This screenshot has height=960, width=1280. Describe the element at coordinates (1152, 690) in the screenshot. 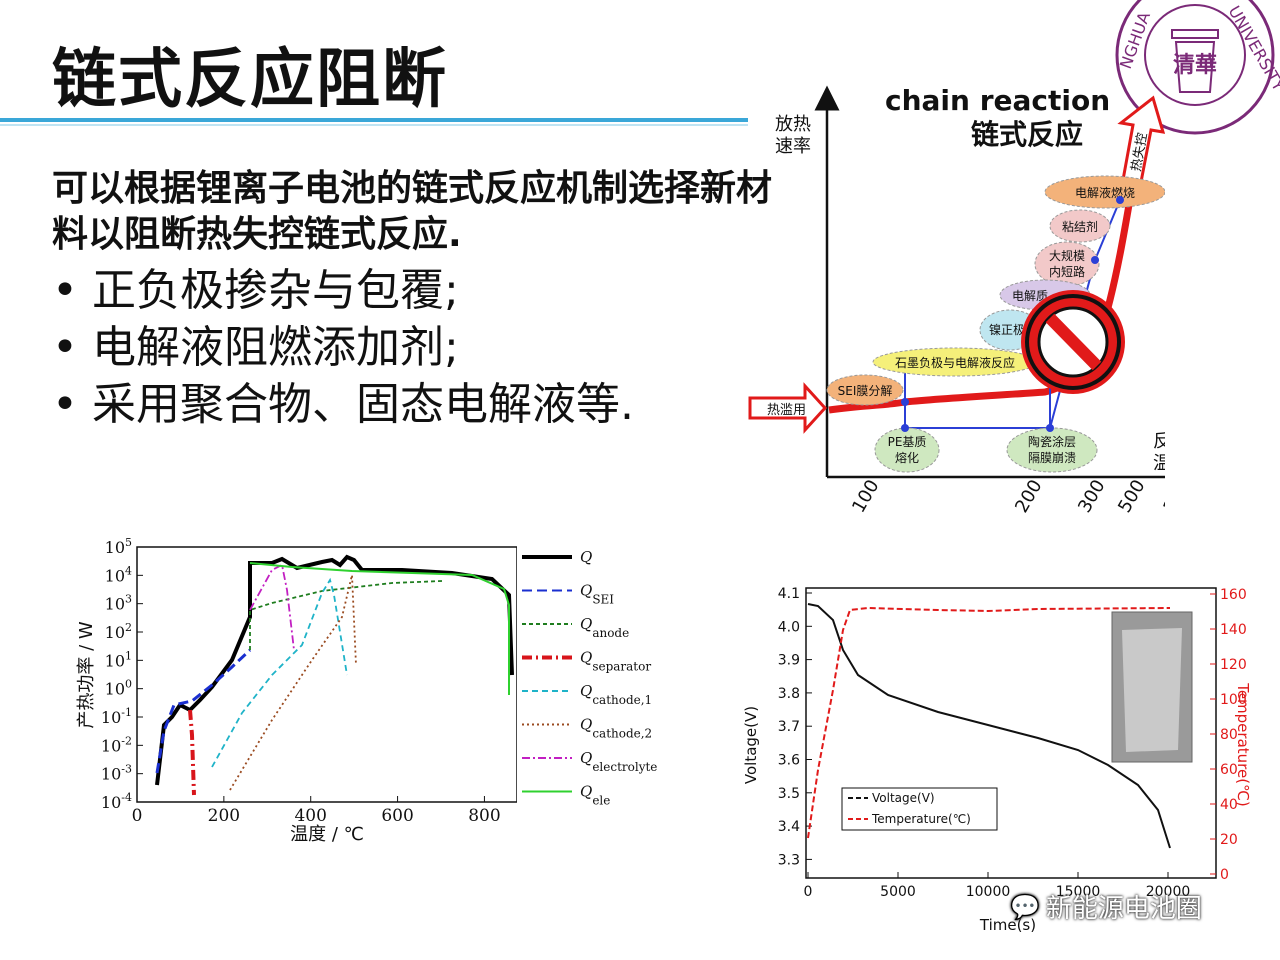

I see `battery-photo-shape` at that location.